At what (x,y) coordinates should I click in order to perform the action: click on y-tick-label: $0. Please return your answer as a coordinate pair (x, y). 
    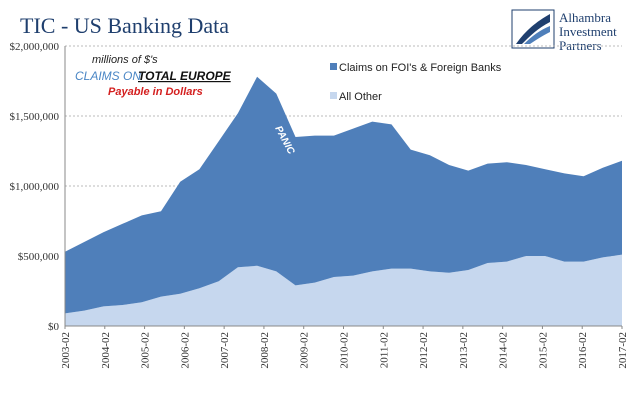
    Looking at the image, I should click on (54, 327).